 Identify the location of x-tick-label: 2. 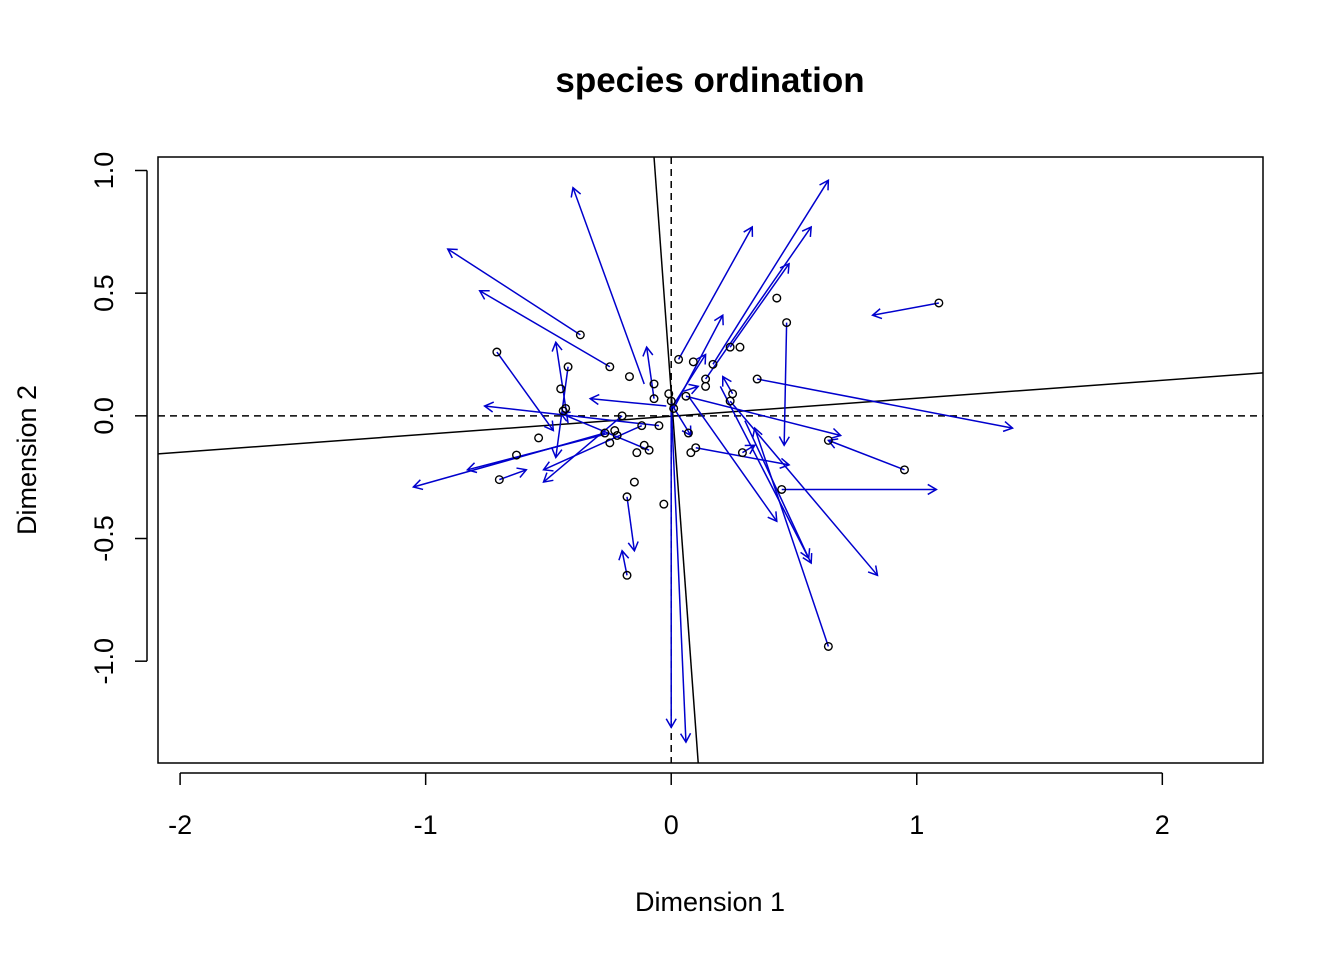
(1162, 825).